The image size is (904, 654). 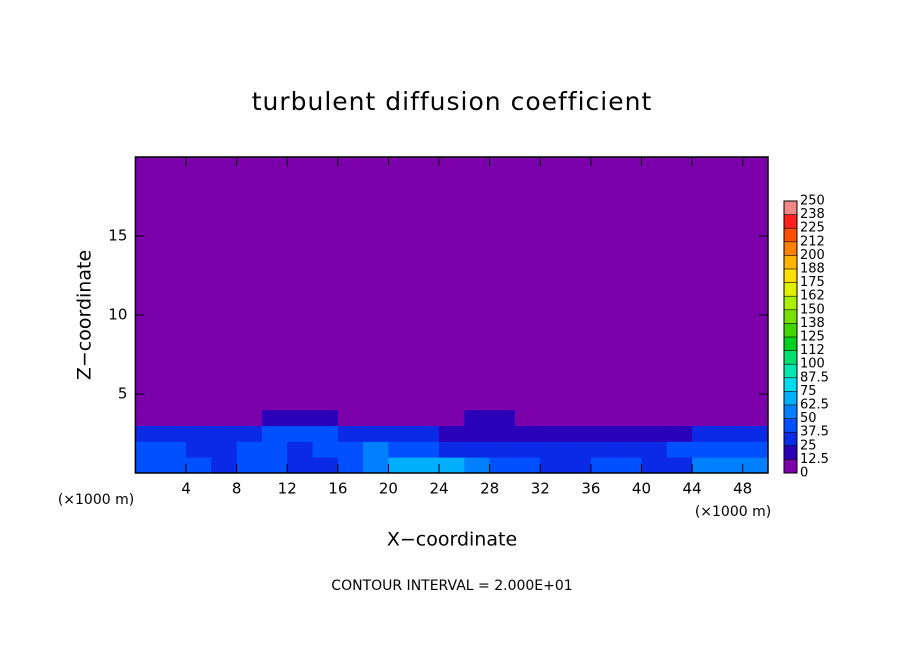 What do you see at coordinates (808, 445) in the screenshot?
I see `colorbar-label: 25` at bounding box center [808, 445].